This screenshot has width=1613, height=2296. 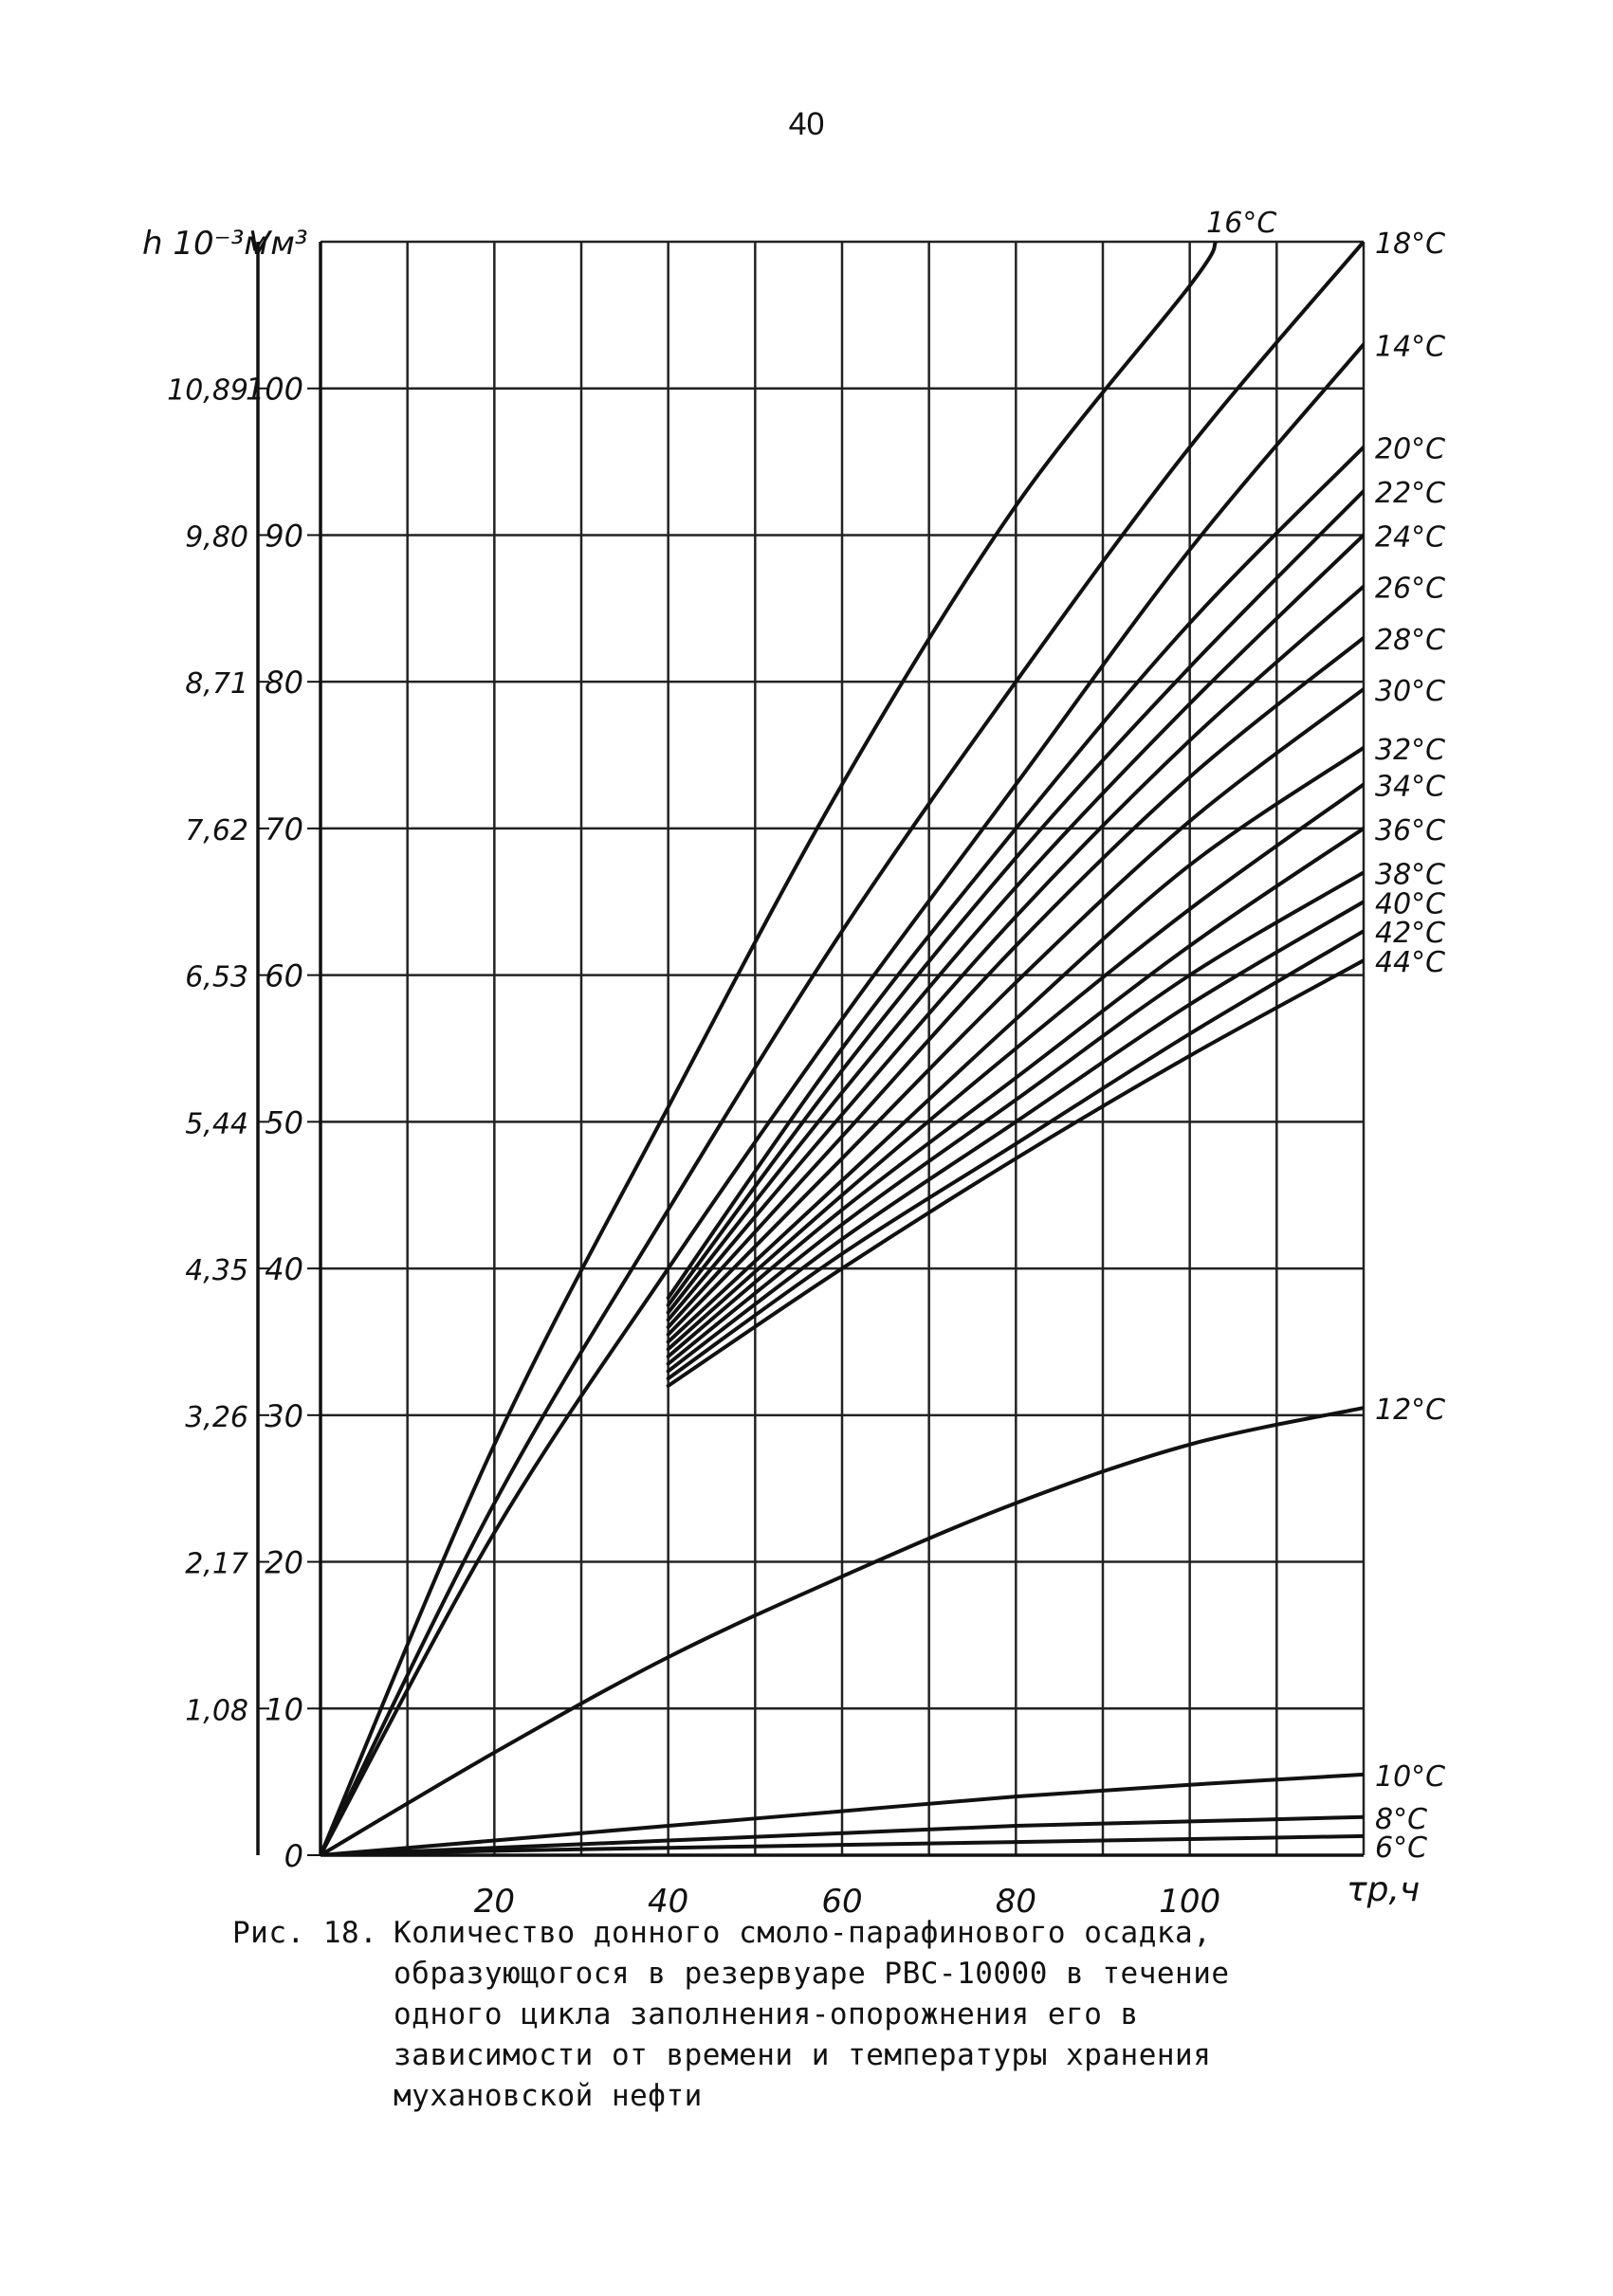 What do you see at coordinates (806, 124) in the screenshot?
I see `page-number: 40` at bounding box center [806, 124].